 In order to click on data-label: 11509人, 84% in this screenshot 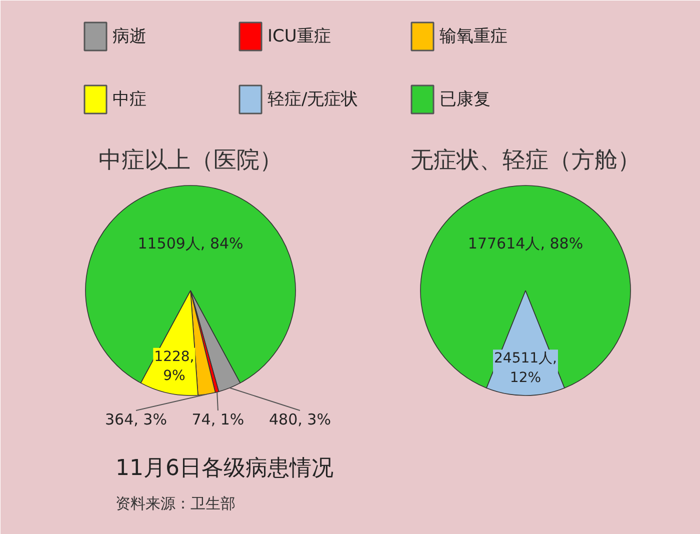, I will do `click(191, 243)`.